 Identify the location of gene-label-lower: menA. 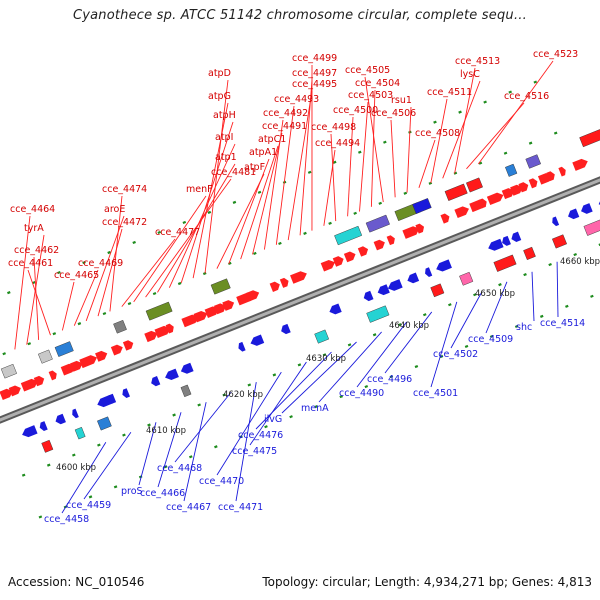
(315, 408).